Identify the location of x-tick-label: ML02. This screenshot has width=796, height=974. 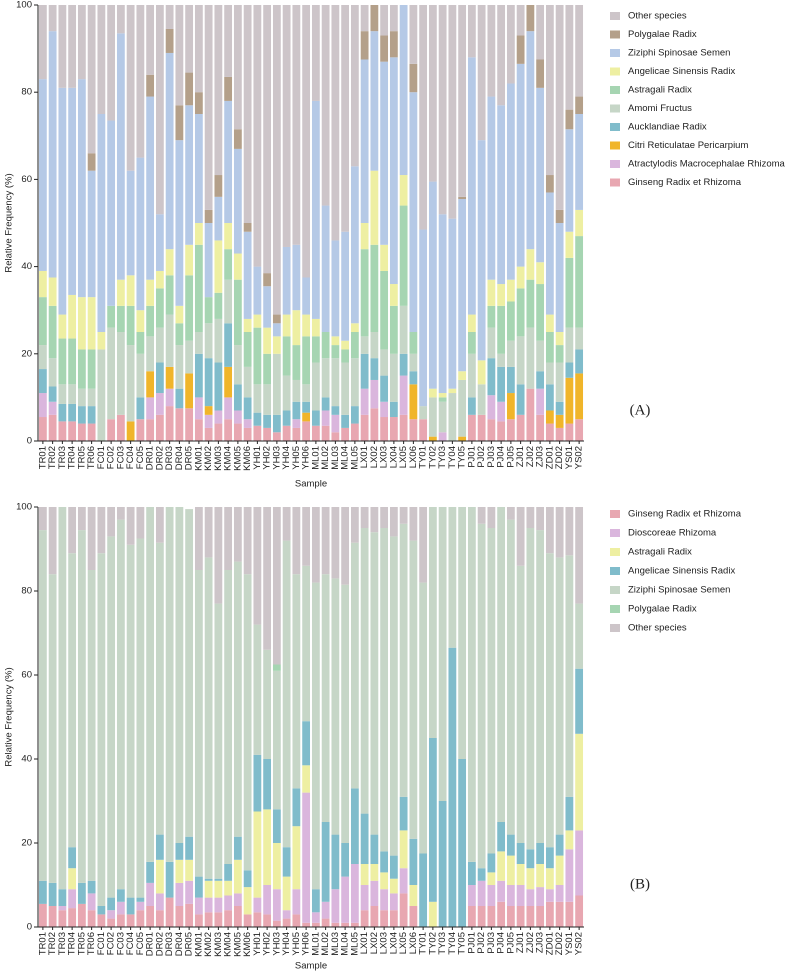
(325, 944).